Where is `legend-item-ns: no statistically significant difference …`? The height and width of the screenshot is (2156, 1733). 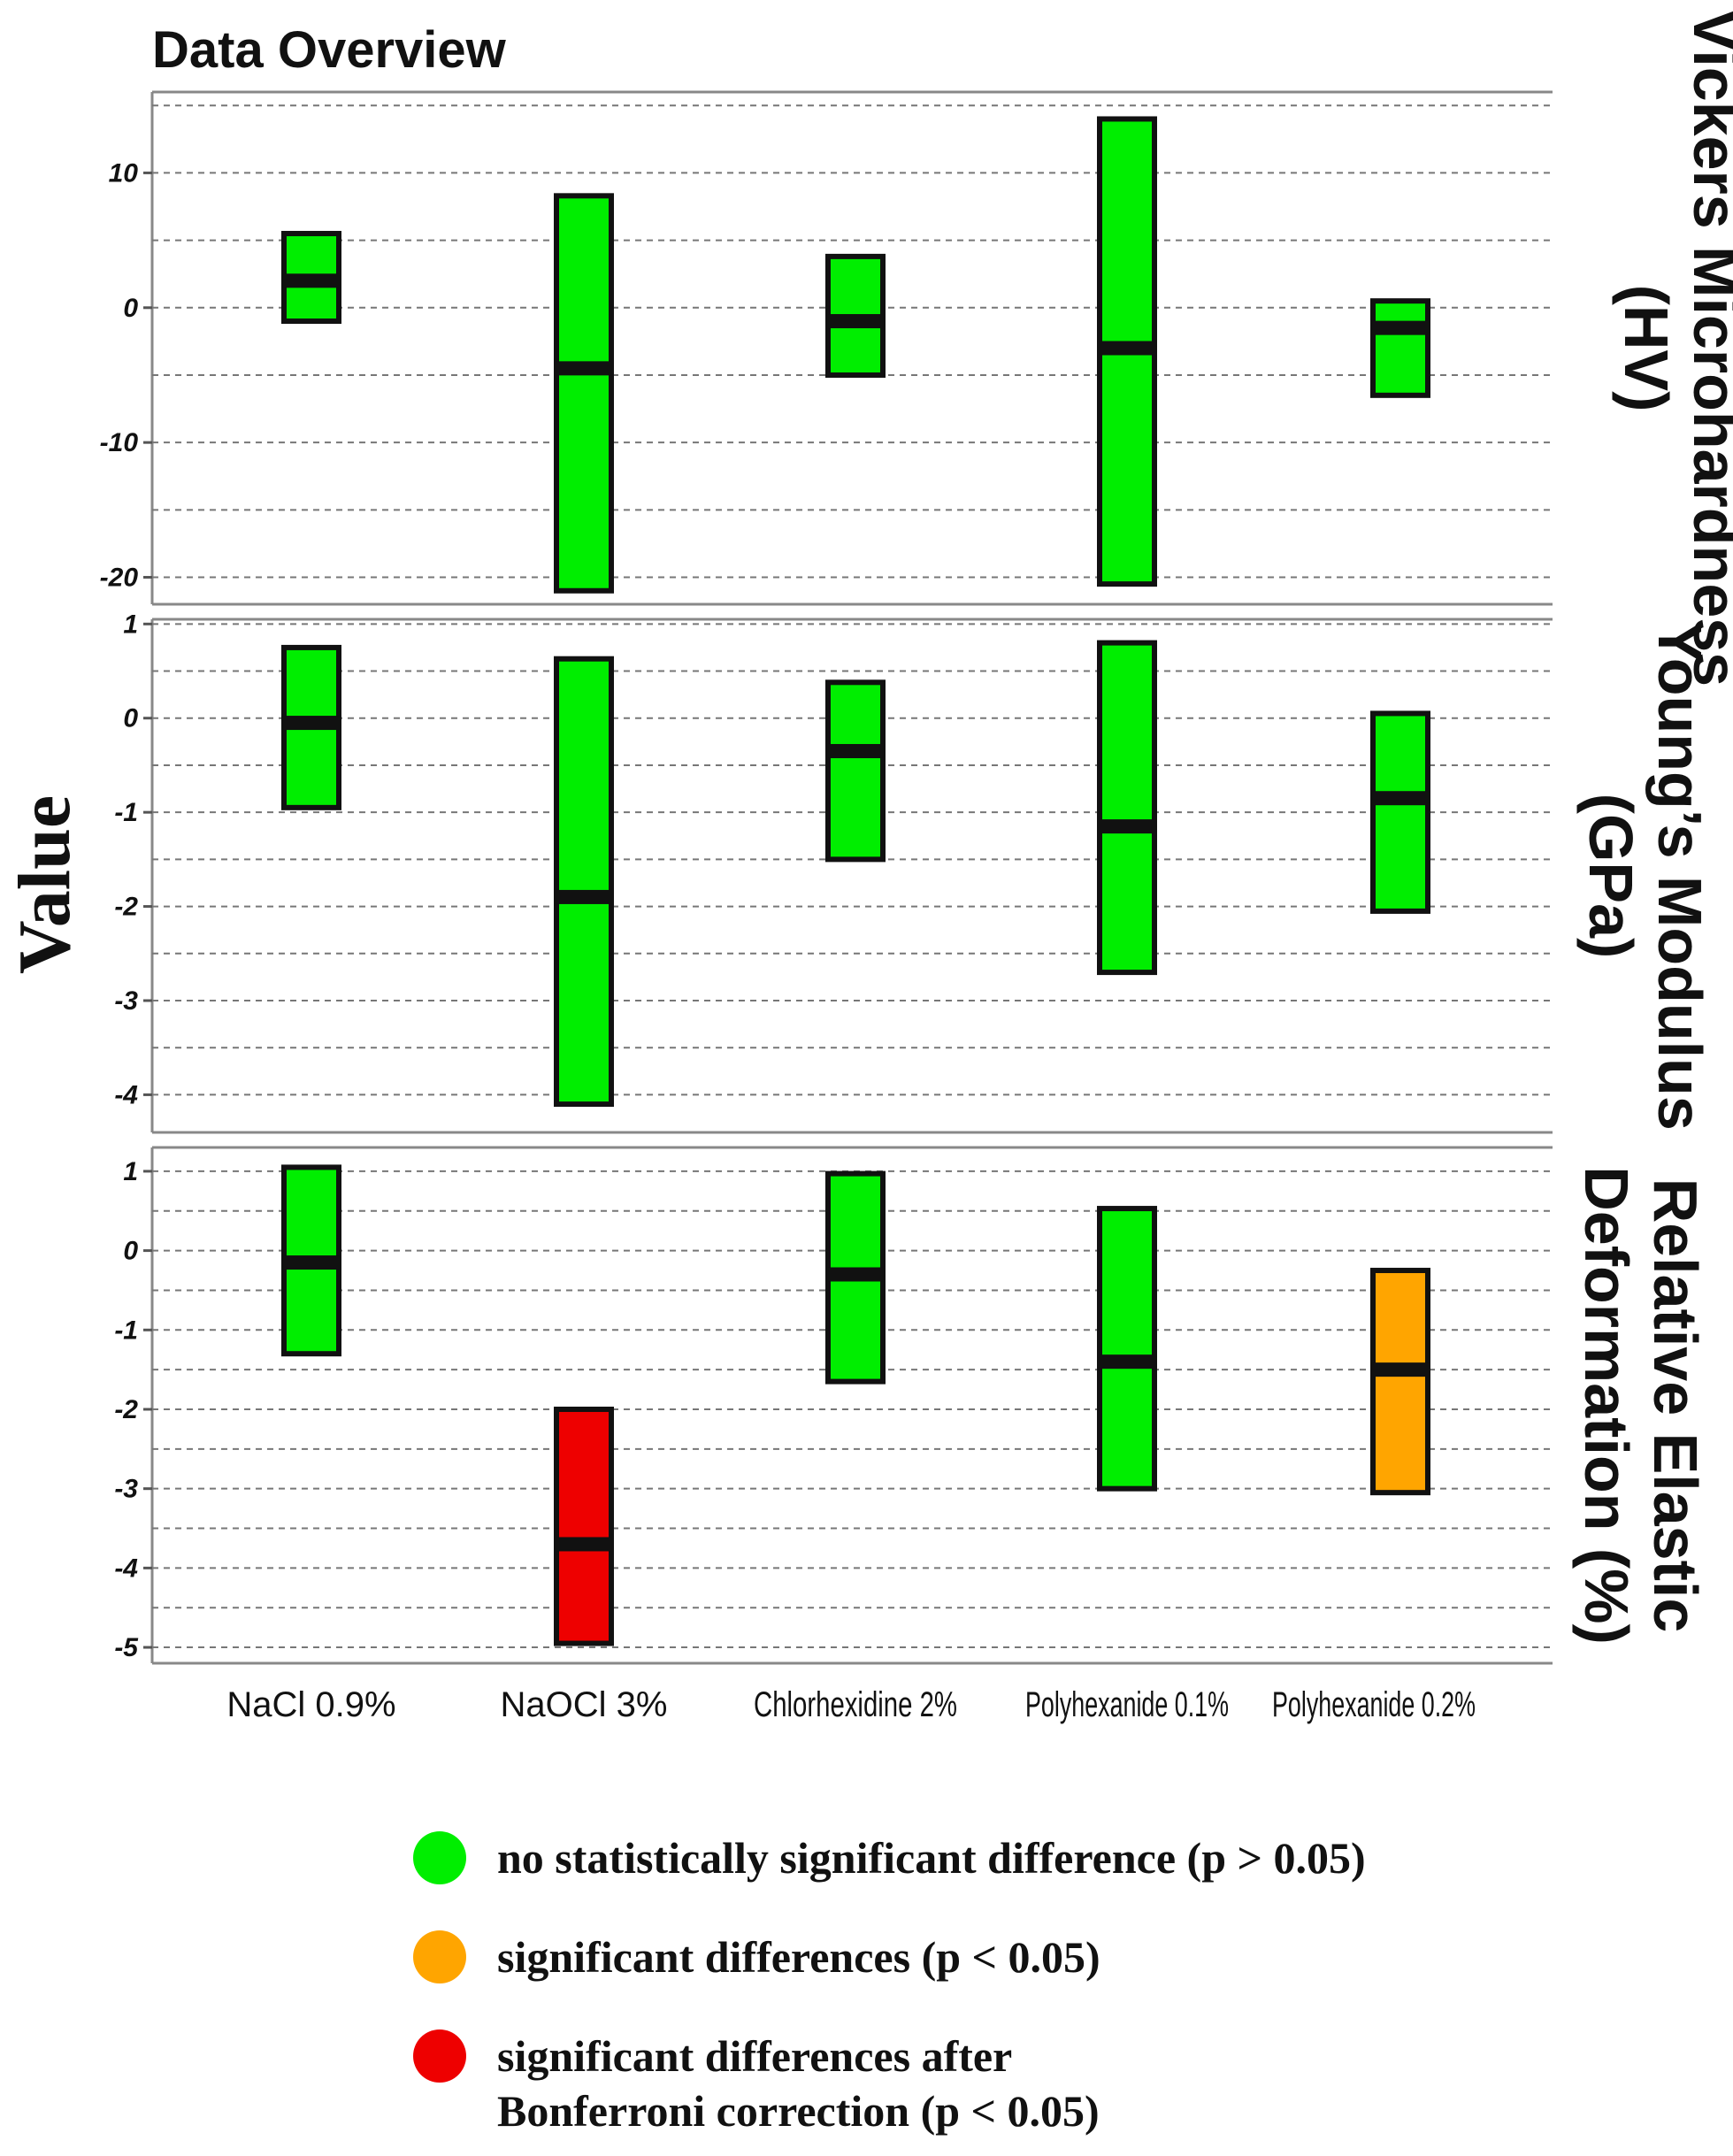
legend-item-ns: no statistically significant difference … is located at coordinates (889, 1858).